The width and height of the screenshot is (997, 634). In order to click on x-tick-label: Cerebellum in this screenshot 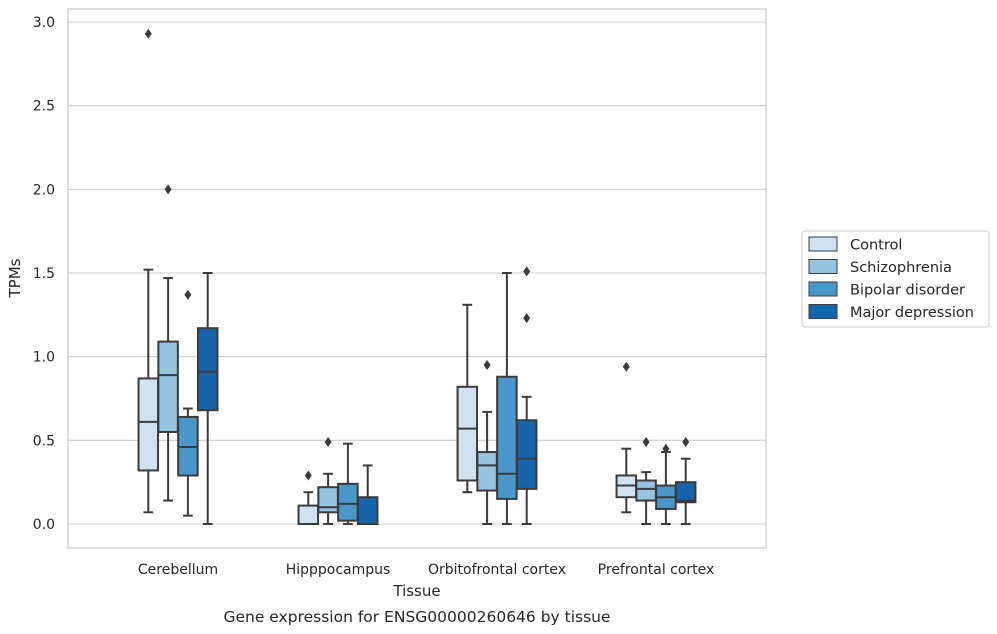, I will do `click(178, 570)`.